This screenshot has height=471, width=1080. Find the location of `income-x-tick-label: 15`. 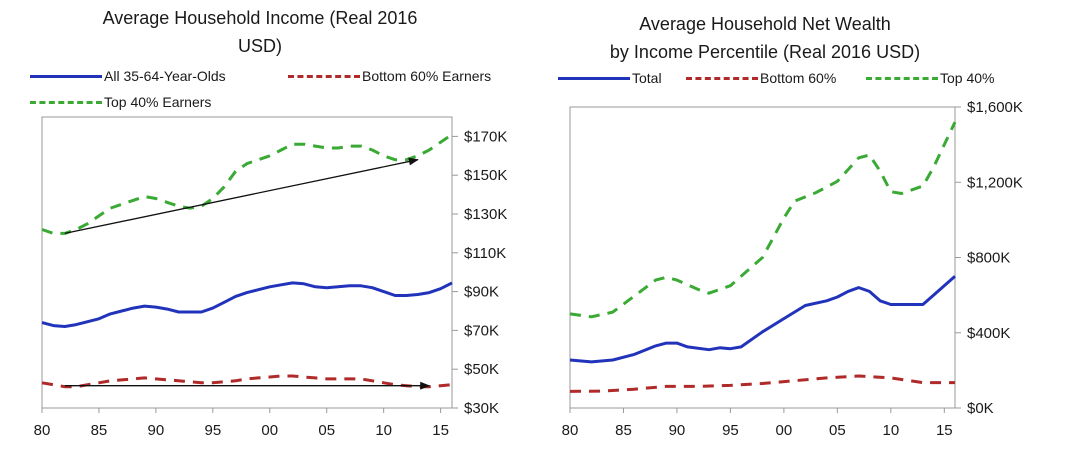

income-x-tick-label: 15 is located at coordinates (440, 430).